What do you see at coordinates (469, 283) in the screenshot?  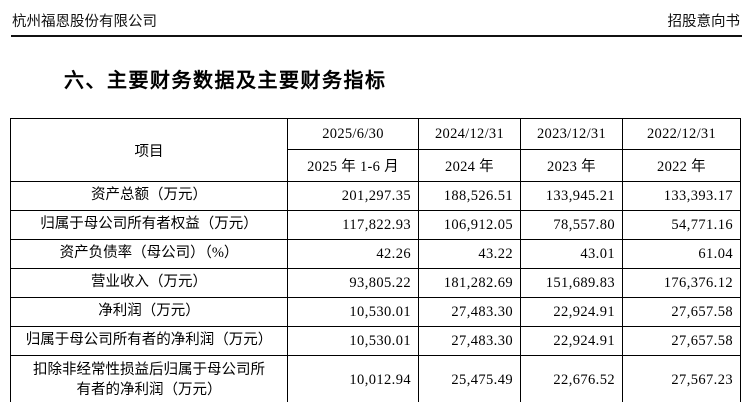 I see `row-value: 181,282.69` at bounding box center [469, 283].